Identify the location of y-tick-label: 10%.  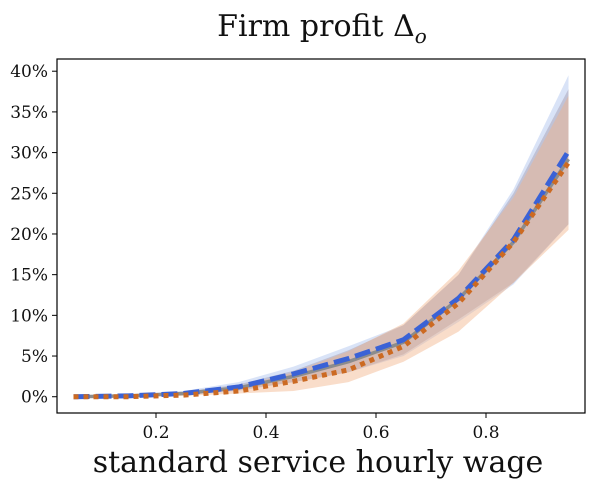
(29, 316).